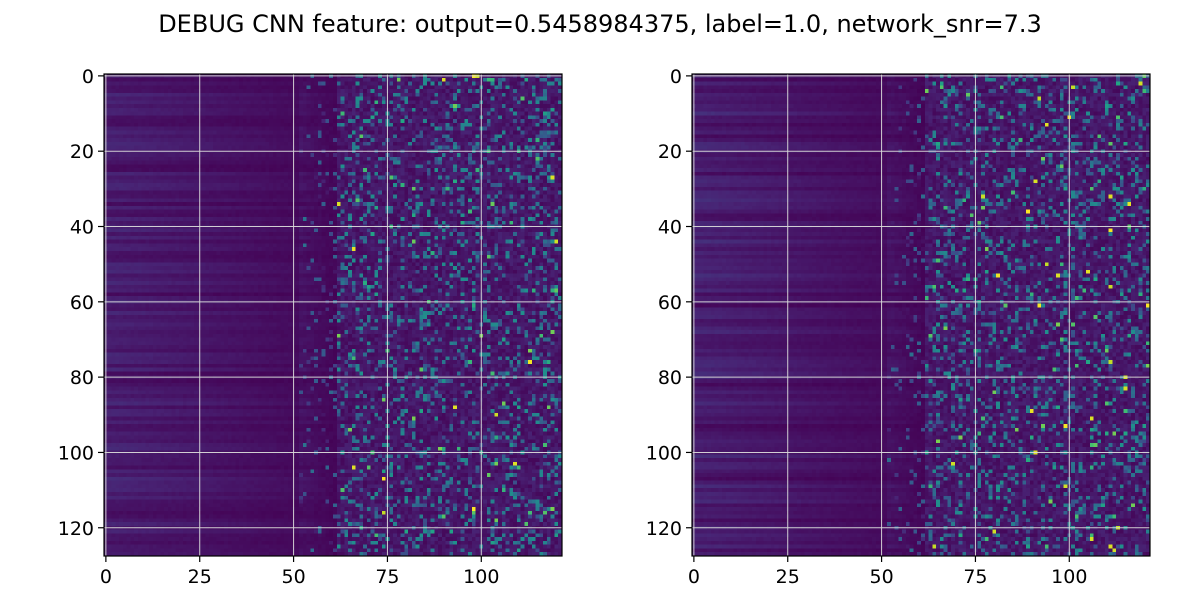 The width and height of the screenshot is (1200, 600). What do you see at coordinates (82, 228) in the screenshot?
I see `y-tick-label-1-3: 40` at bounding box center [82, 228].